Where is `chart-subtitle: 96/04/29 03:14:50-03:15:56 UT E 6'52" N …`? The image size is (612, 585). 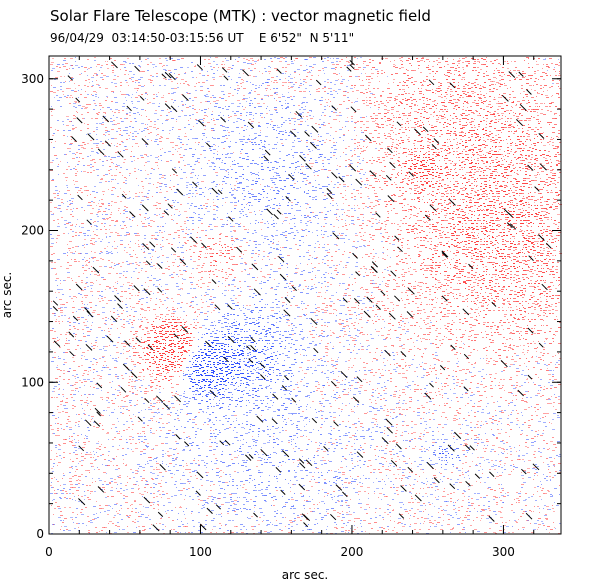 chart-subtitle: 96/04/29 03:14:50-03:15:56 UT E 6'52" N … is located at coordinates (202, 38).